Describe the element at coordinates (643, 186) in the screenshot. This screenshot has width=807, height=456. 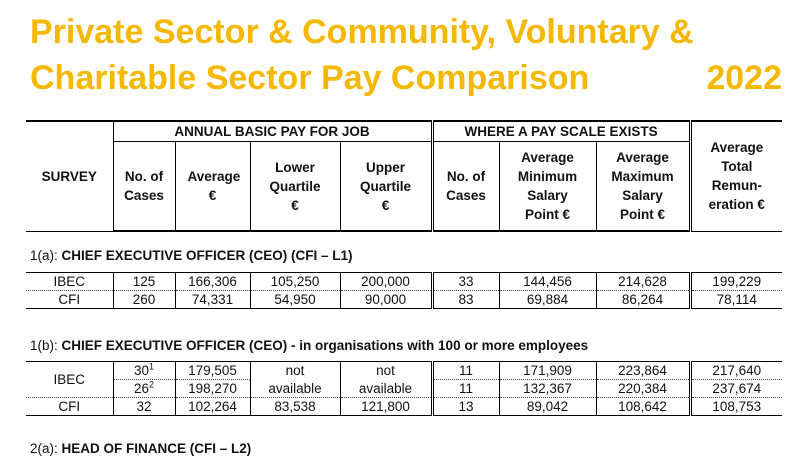
I see `header-average-maximum-salary-point: Average Maximum Salary Point €` at that location.